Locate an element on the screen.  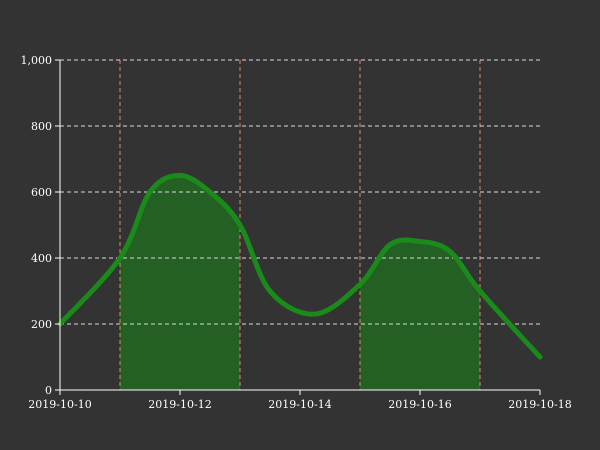
y-tick-label: 600 is located at coordinates (41, 192).